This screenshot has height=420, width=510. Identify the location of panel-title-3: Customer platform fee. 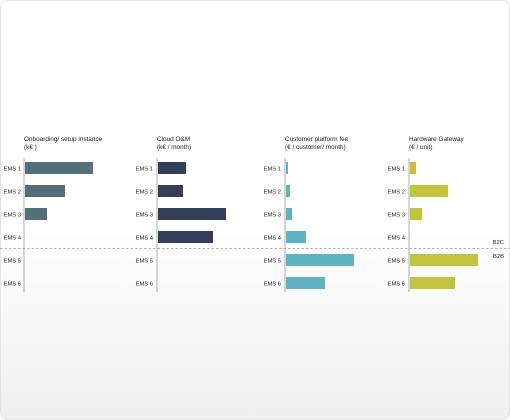
(317, 139).